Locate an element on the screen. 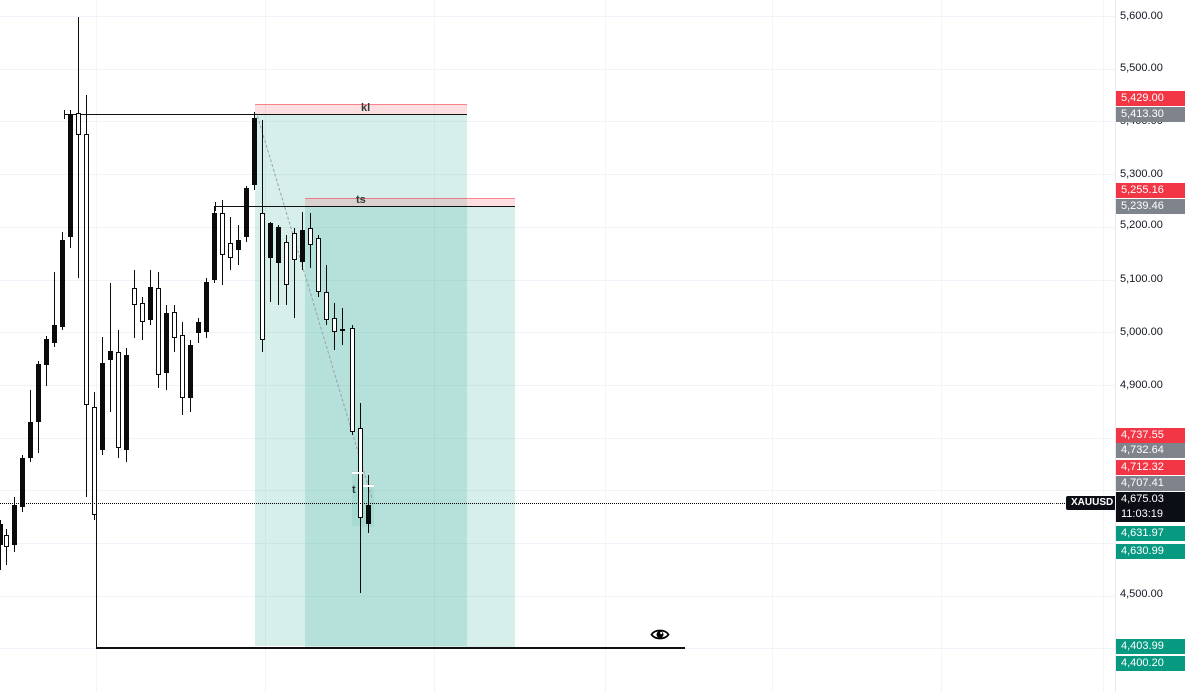 This screenshot has width=1185, height=692. short-mini-1-stop-zone is located at coordinates (357, 472).